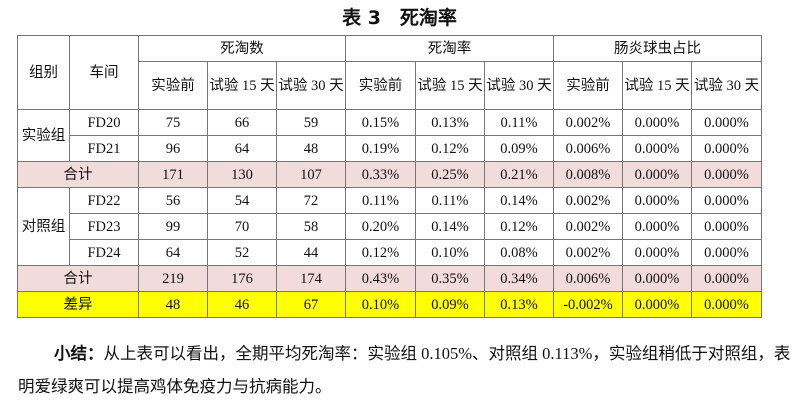 The height and width of the screenshot is (415, 799). Describe the element at coordinates (588, 304) in the screenshot. I see `value-cell: -0.002%` at that location.